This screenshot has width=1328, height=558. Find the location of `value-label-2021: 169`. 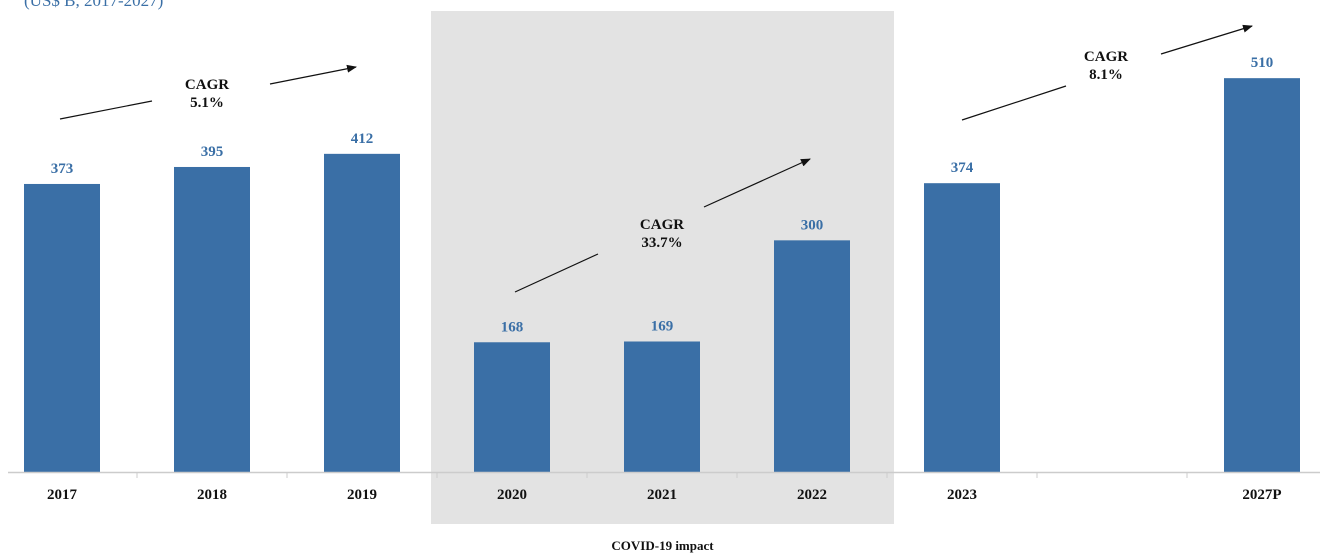

value-label-2021: 169 is located at coordinates (662, 326).